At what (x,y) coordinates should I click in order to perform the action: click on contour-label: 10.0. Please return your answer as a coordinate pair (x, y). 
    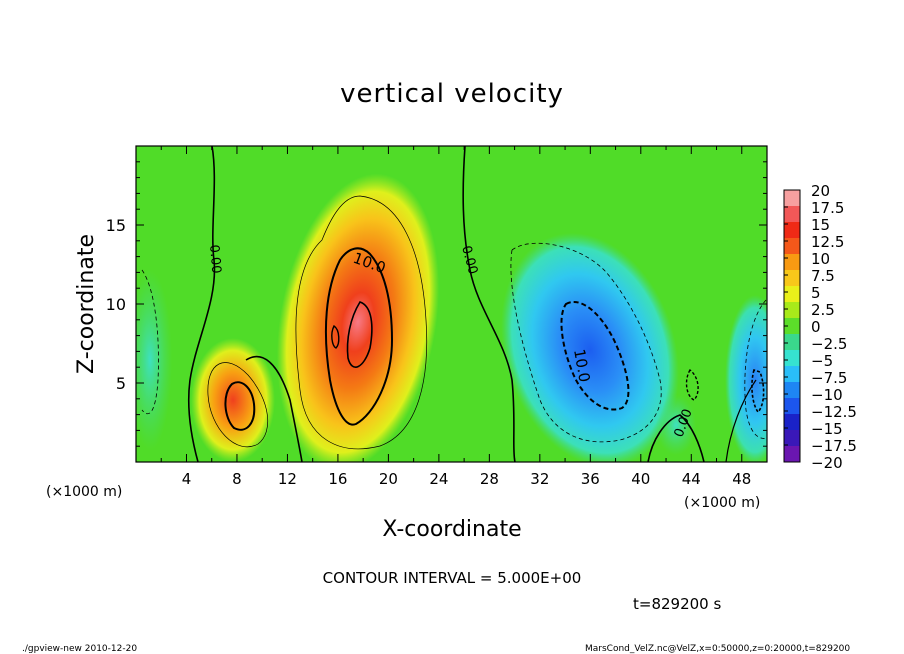
    Looking at the image, I should click on (582, 366).